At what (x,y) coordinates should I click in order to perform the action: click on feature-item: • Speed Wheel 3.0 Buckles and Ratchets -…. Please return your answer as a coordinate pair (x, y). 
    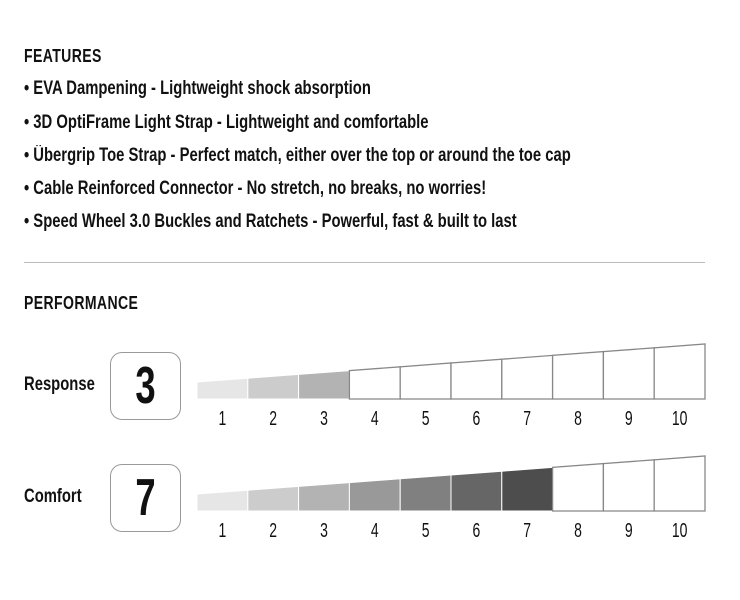
    Looking at the image, I should click on (270, 221).